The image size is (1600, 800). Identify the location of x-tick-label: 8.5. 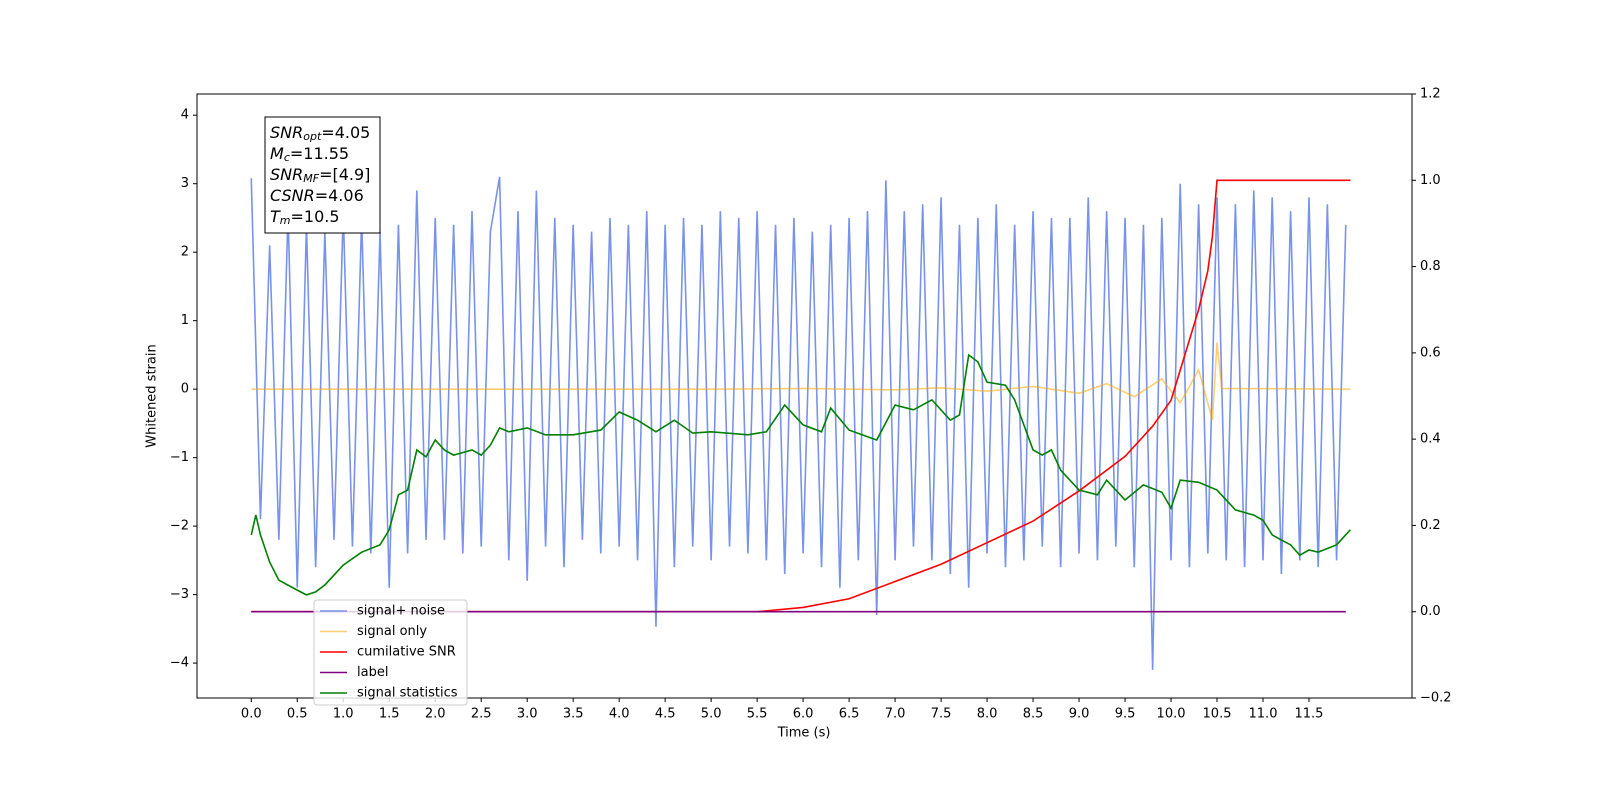
(1033, 714).